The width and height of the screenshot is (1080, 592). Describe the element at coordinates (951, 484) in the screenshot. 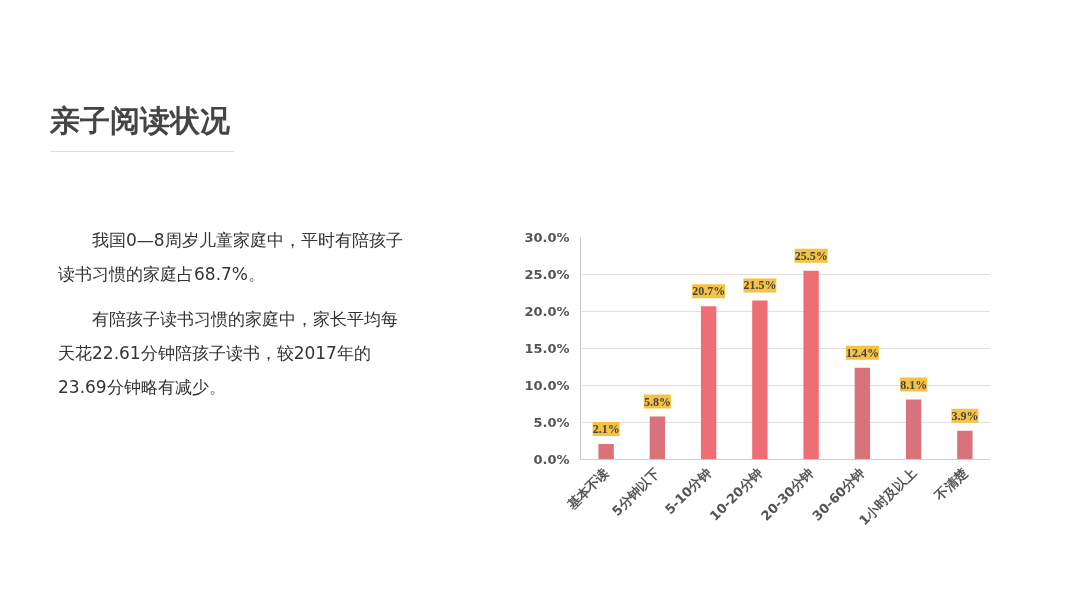

I see `x-tick-label: 不清楚` at that location.